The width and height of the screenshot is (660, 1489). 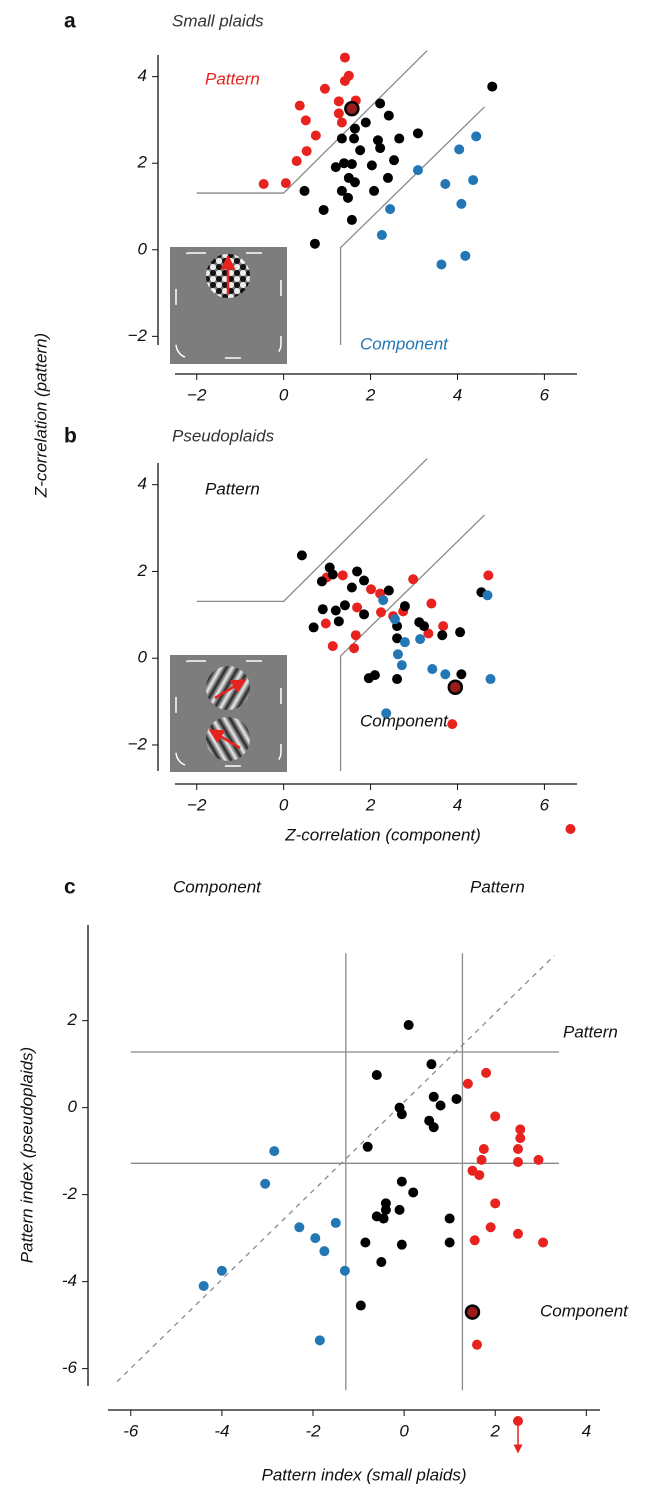 What do you see at coordinates (70, 887) in the screenshot?
I see `panel-label: c` at bounding box center [70, 887].